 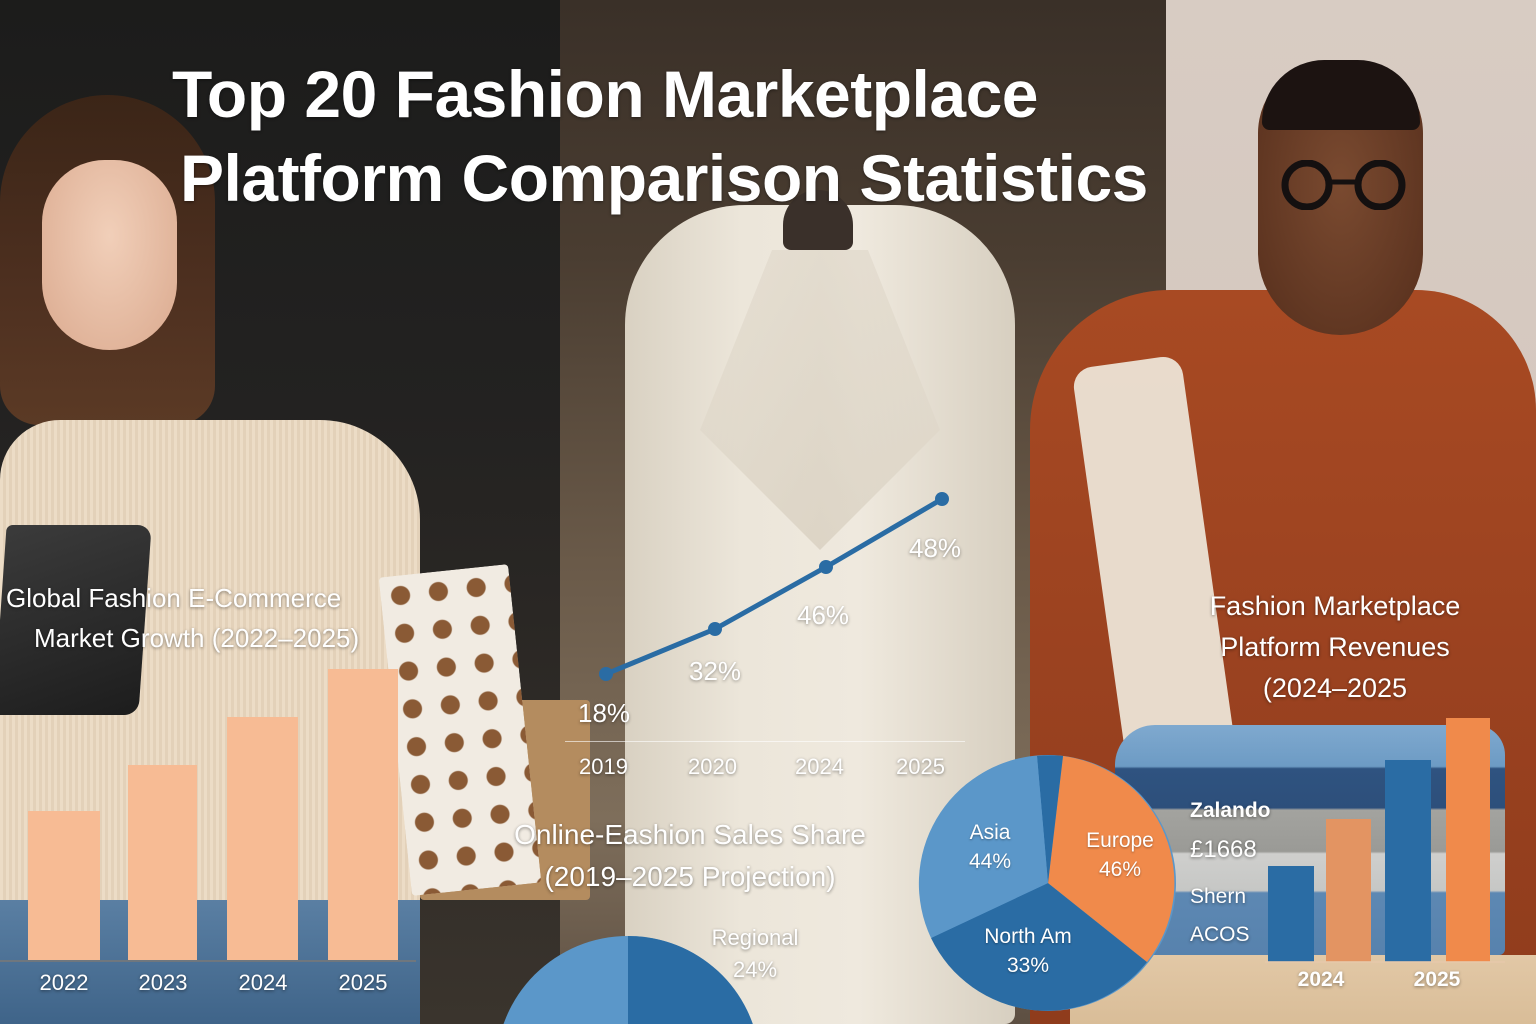 What do you see at coordinates (1120, 840) in the screenshot?
I see `europe-label-name: Europe` at bounding box center [1120, 840].